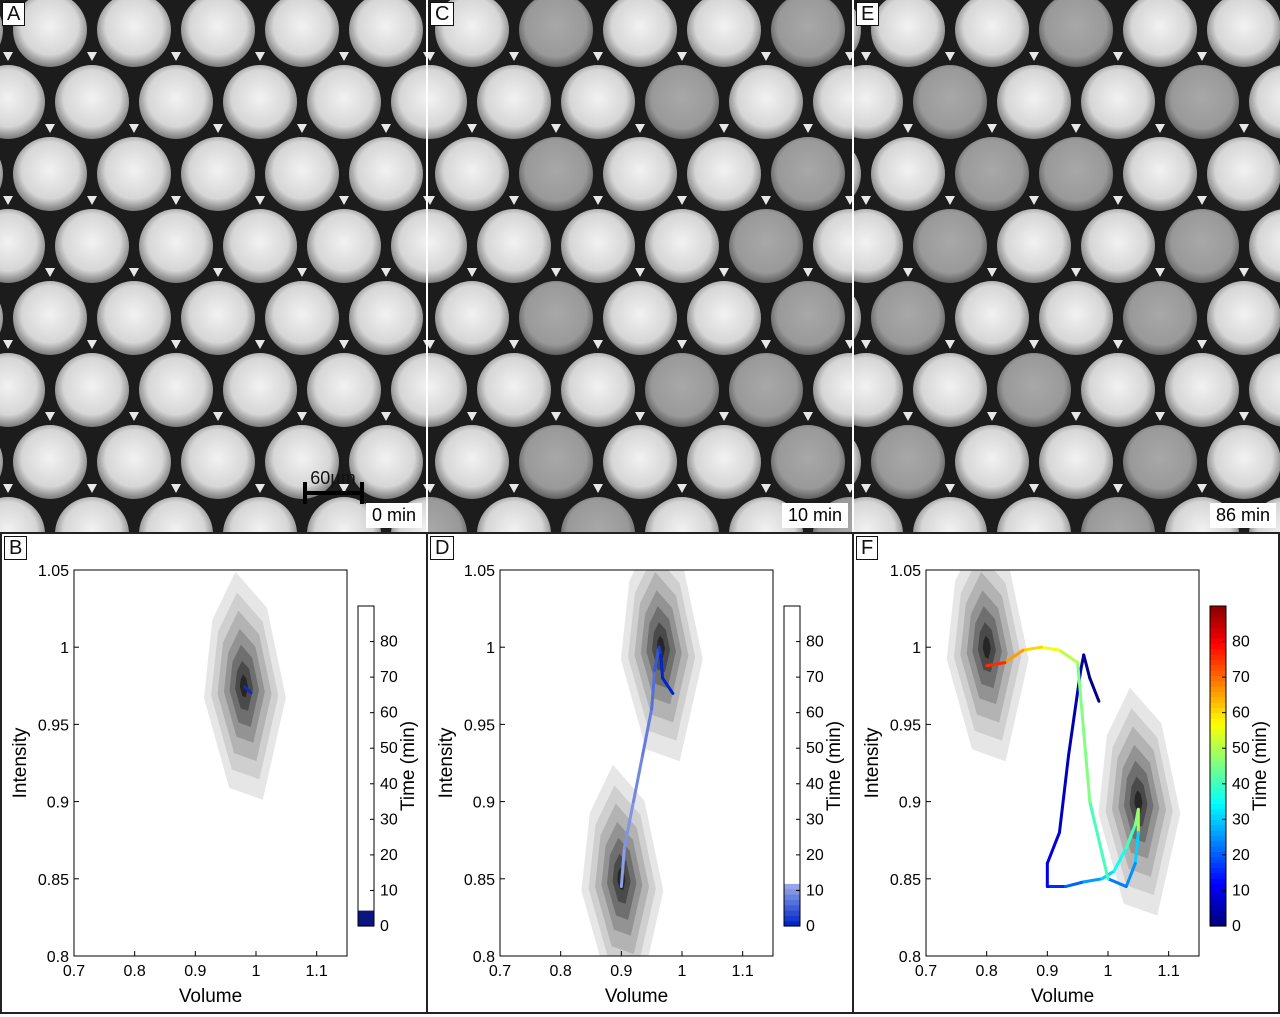 The height and width of the screenshot is (1017, 1280). I want to click on y-axis-title: Intensity, so click(446, 762).